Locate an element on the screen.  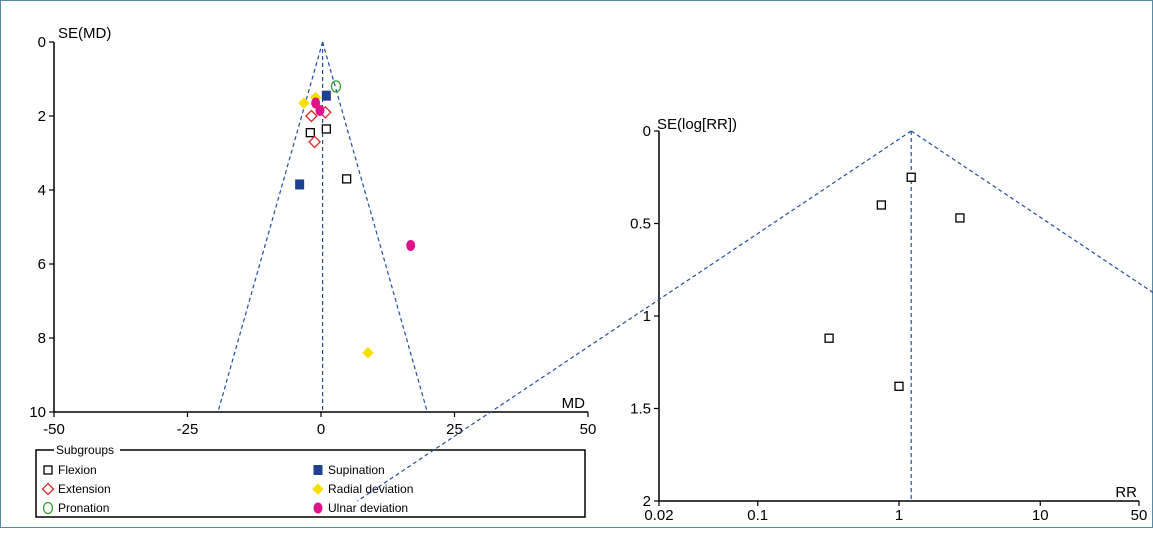
x-tick-label-md: 50 is located at coordinates (588, 429).